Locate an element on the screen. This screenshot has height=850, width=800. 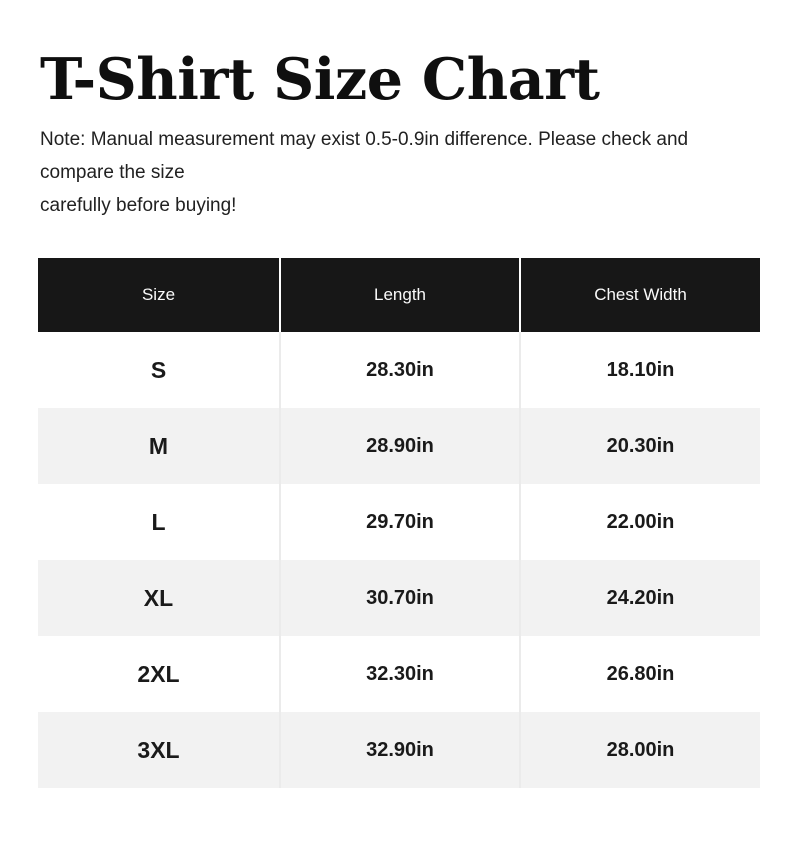
length-cell: 29.70in is located at coordinates (400, 522).